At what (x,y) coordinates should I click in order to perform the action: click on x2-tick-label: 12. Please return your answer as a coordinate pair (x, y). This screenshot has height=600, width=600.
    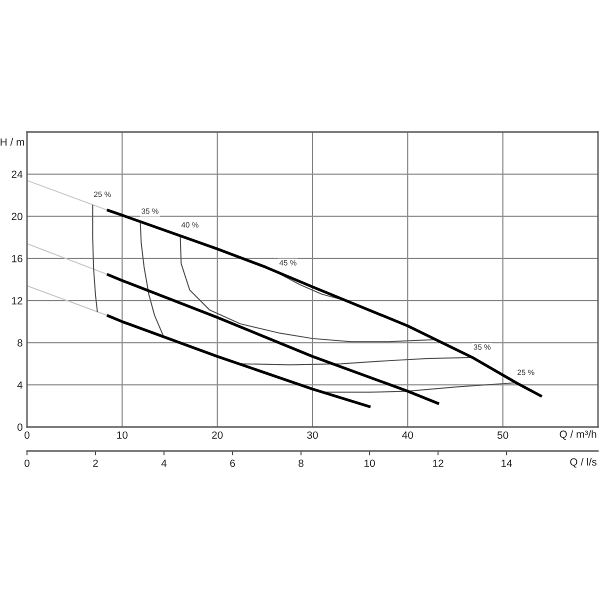
    Looking at the image, I should click on (438, 463).